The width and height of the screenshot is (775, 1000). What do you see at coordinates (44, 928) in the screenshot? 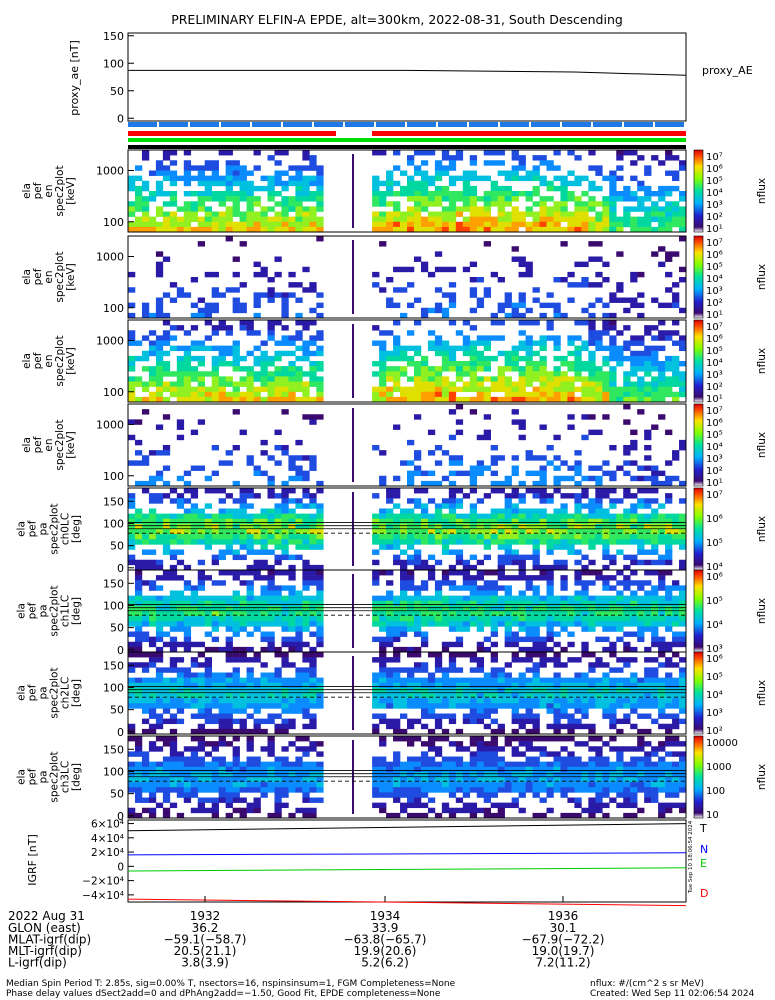
I see `time-row-label: GLON (east)` at bounding box center [44, 928].